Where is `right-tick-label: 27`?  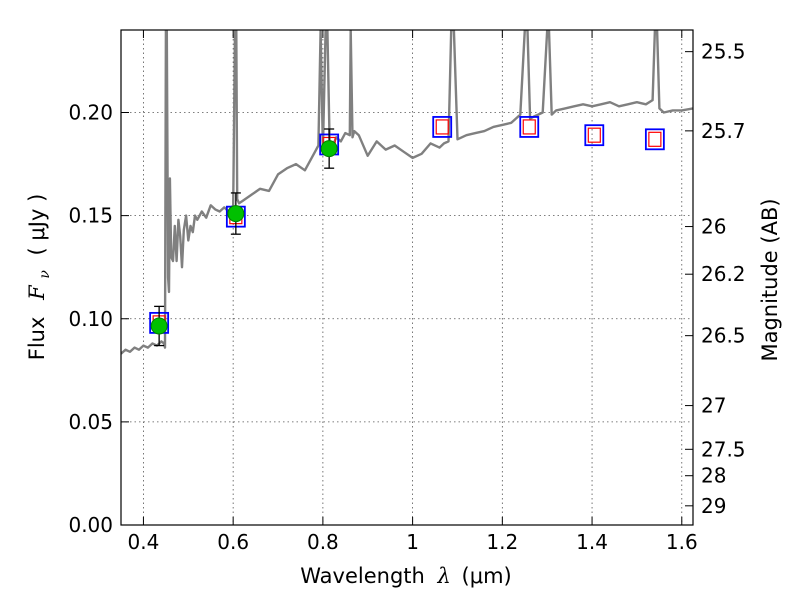
right-tick-label: 27 is located at coordinates (713, 406).